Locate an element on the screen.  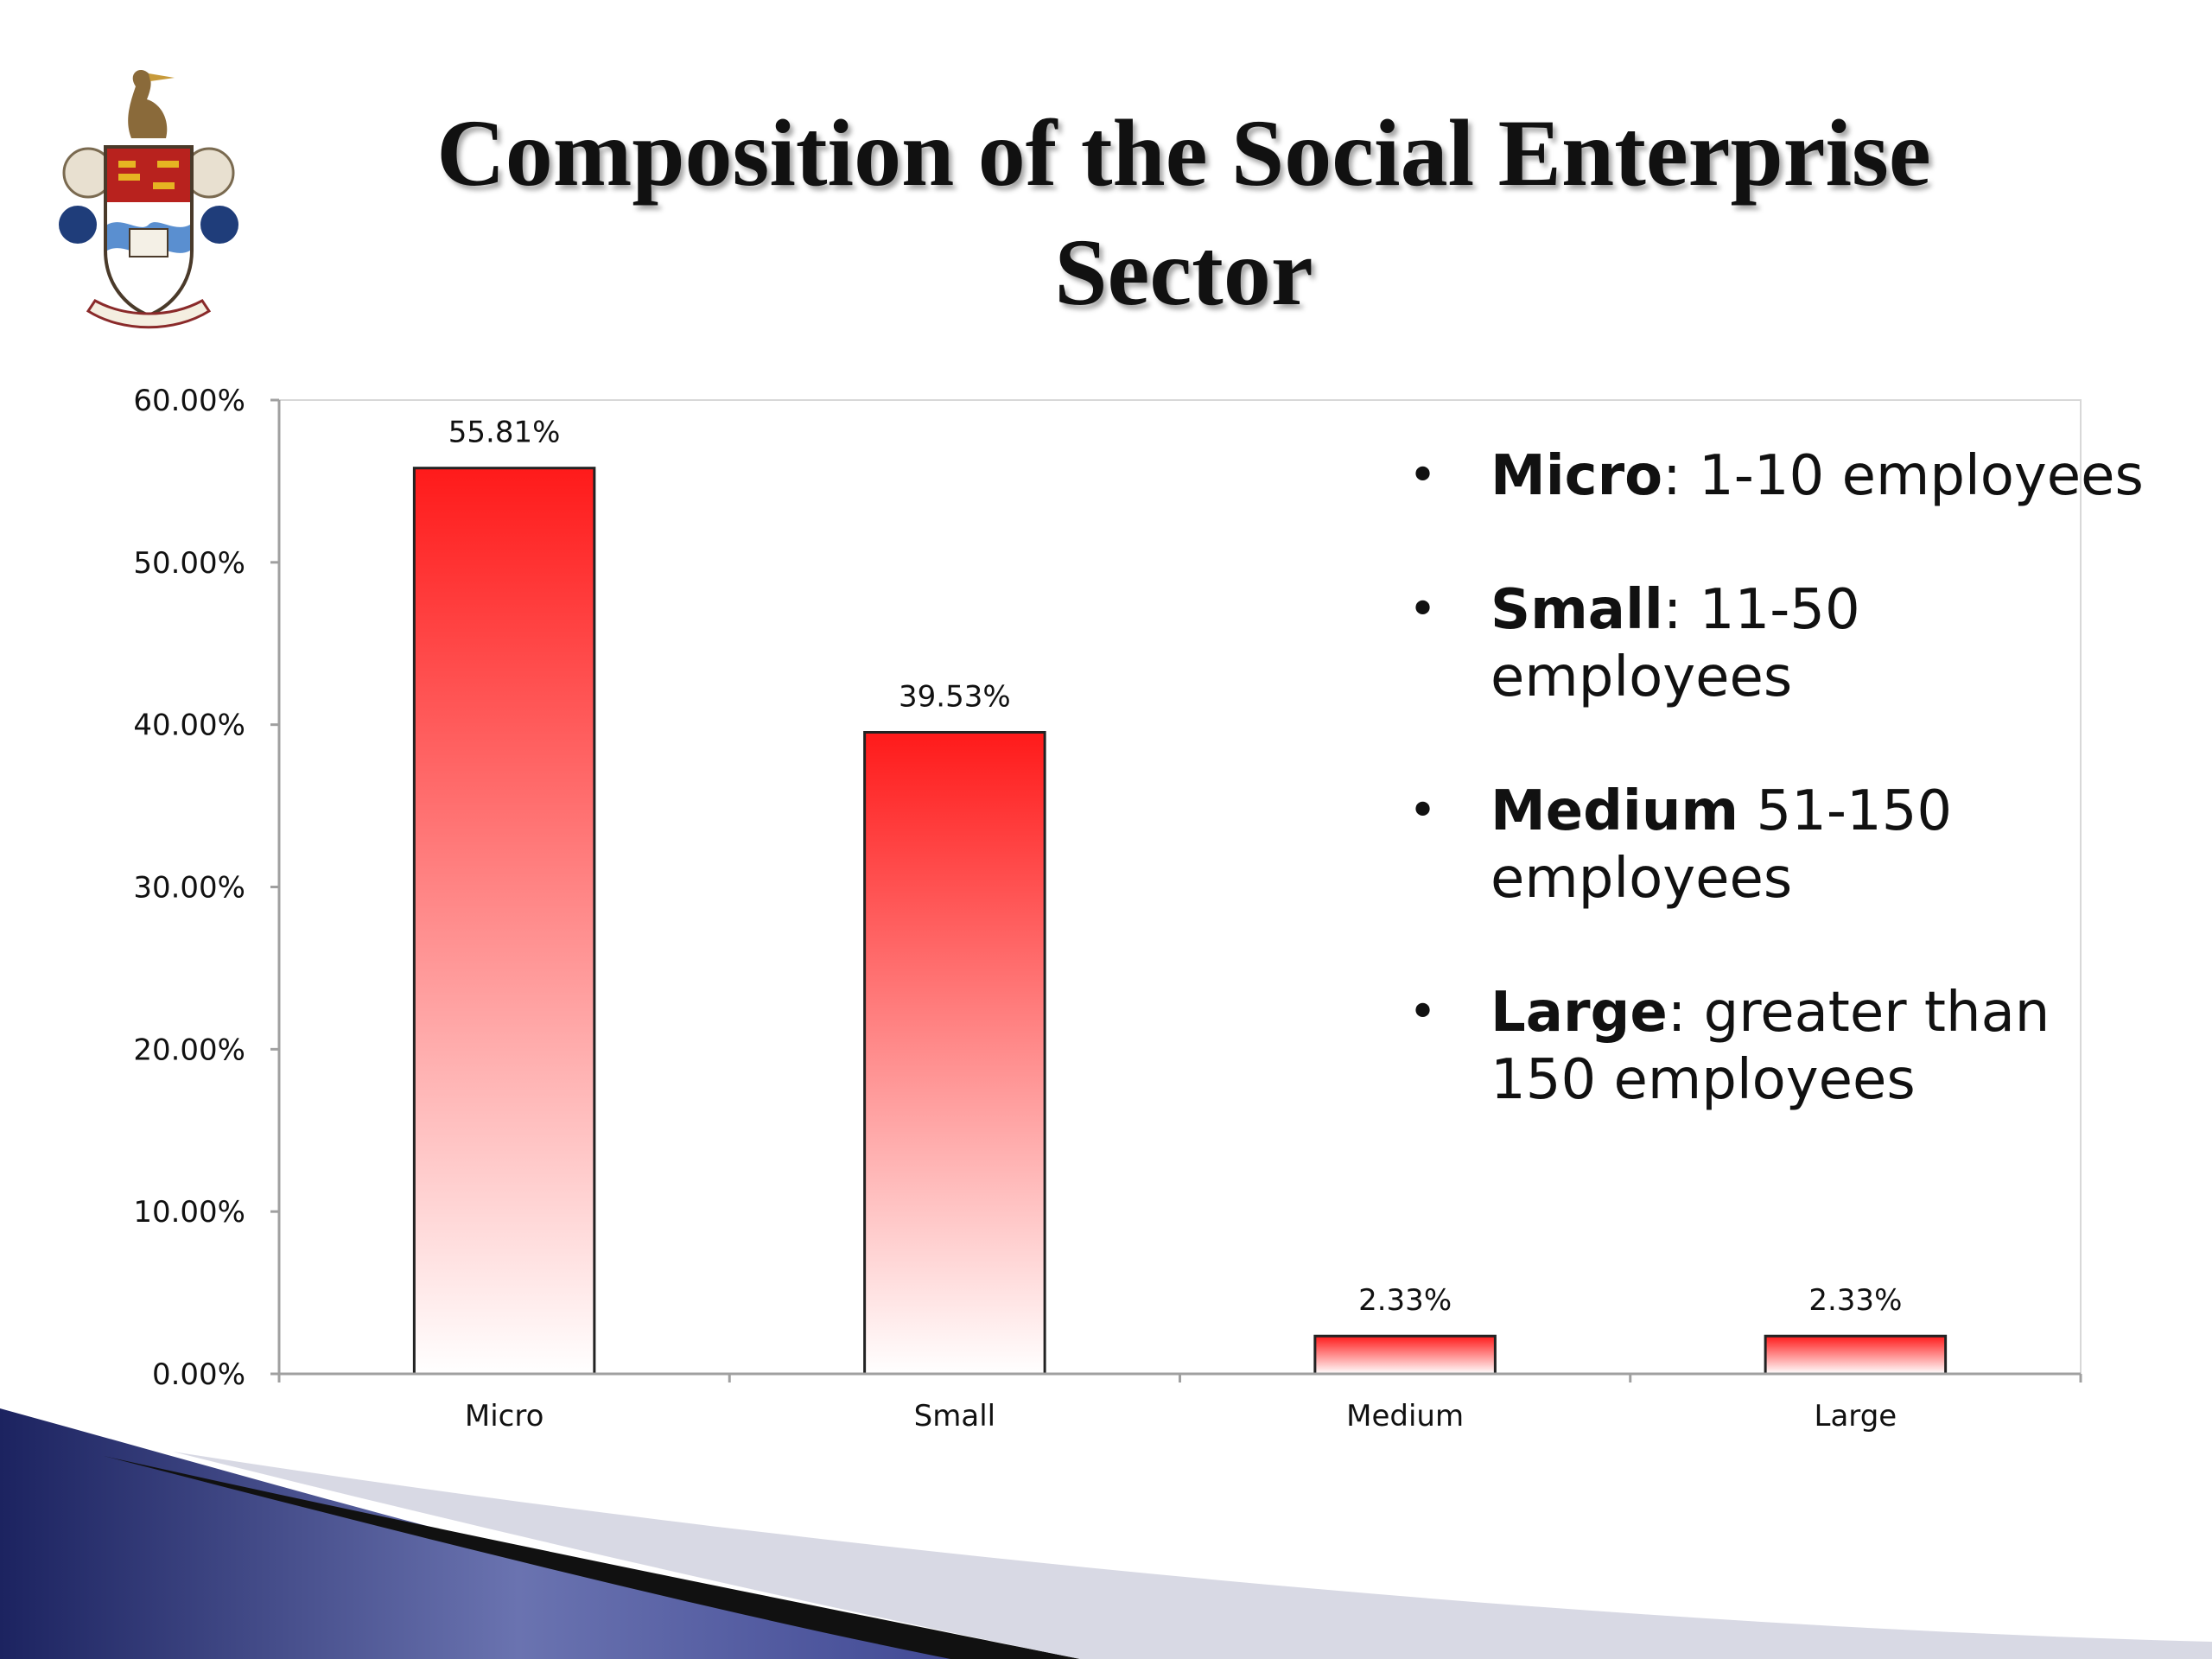
term-medium: Medium is located at coordinates (1615, 811).